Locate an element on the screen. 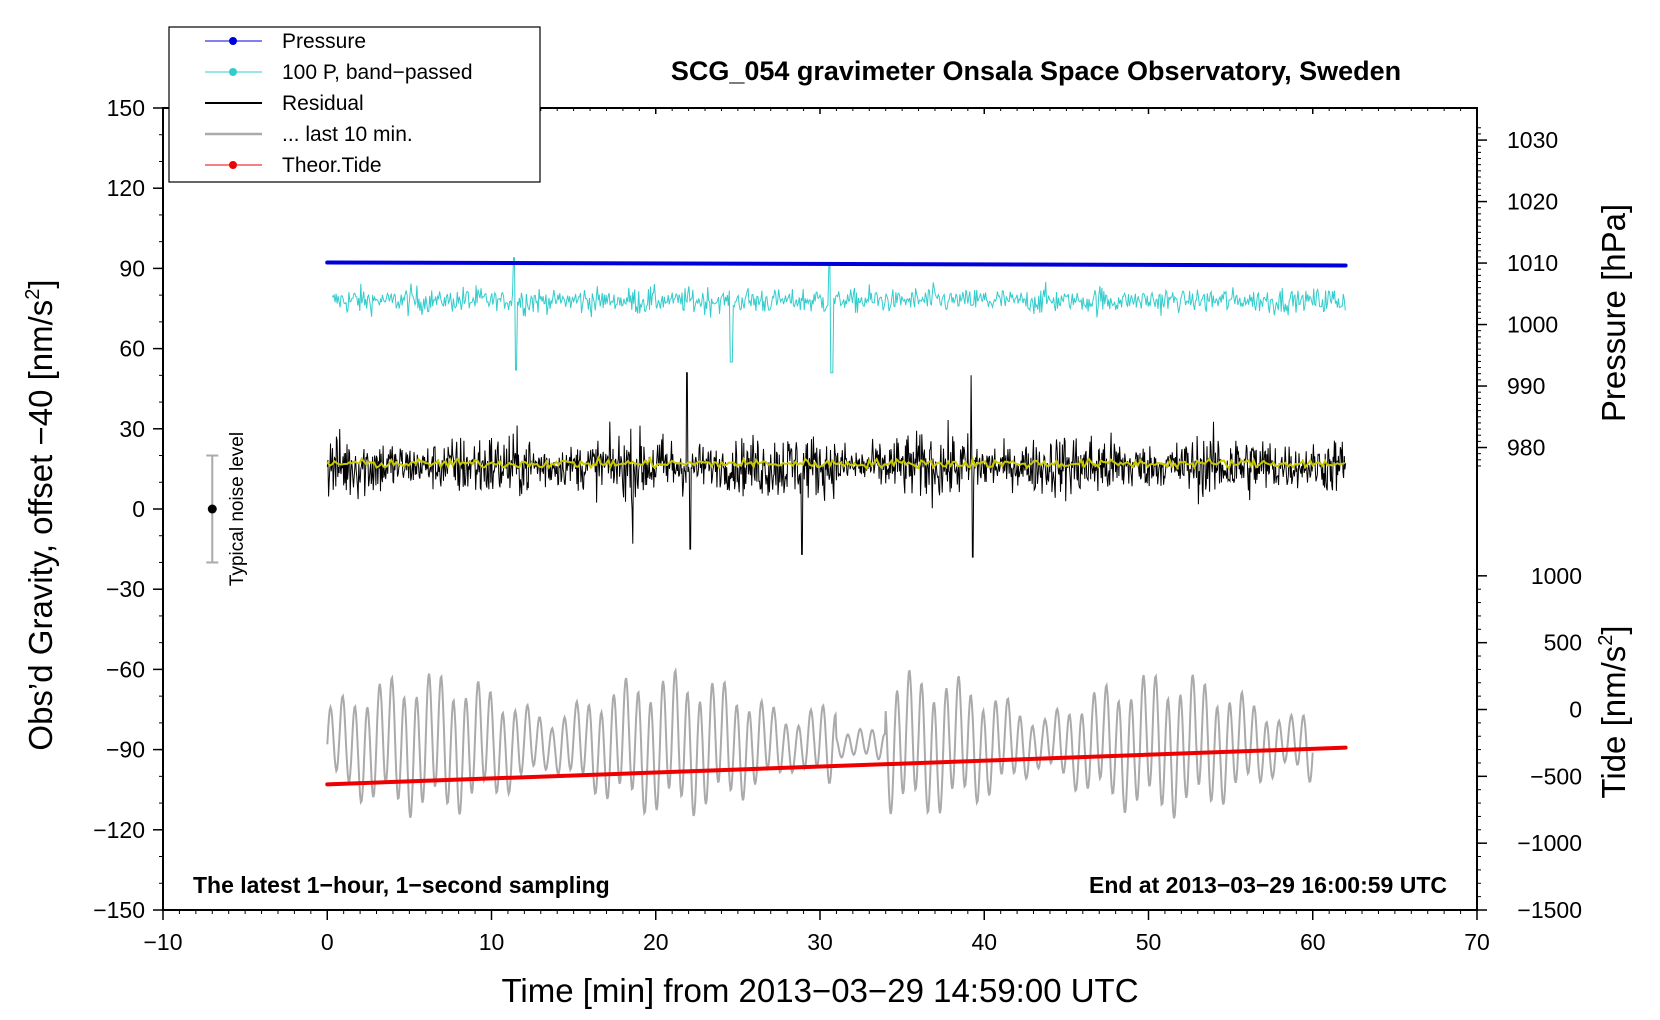  pressure-axis: 1030 1020 1010 1000 990 980 is located at coordinates (1517, 297).